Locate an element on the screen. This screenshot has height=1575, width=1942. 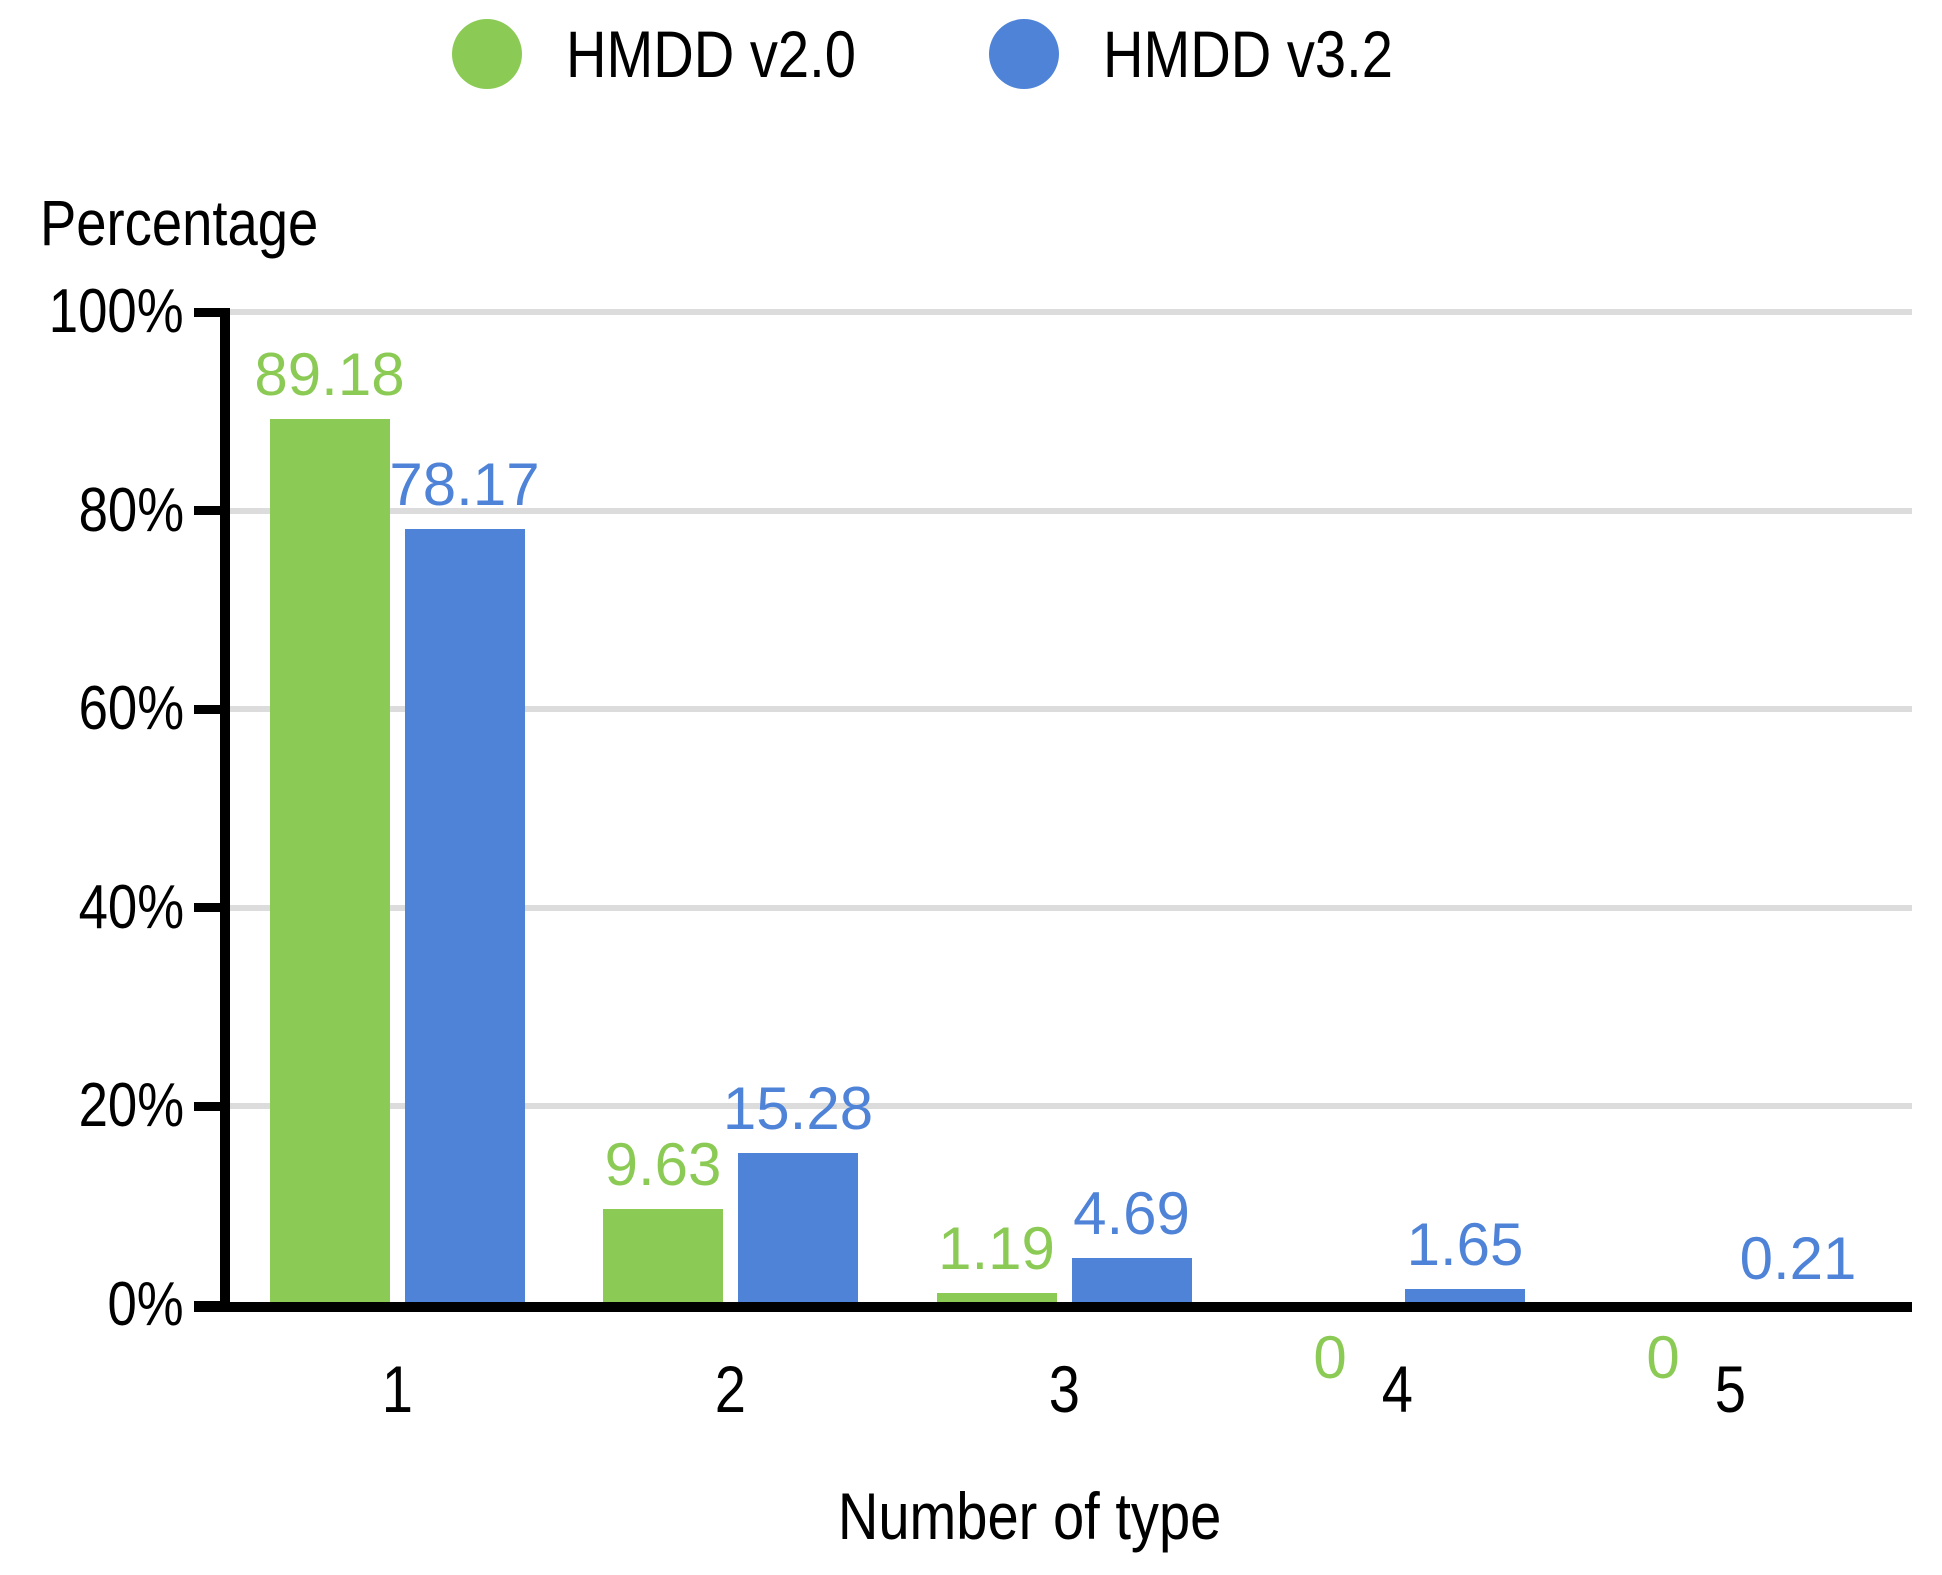
value-label-hmdd-v3-cat5: 0.21 is located at coordinates (1798, 1258).